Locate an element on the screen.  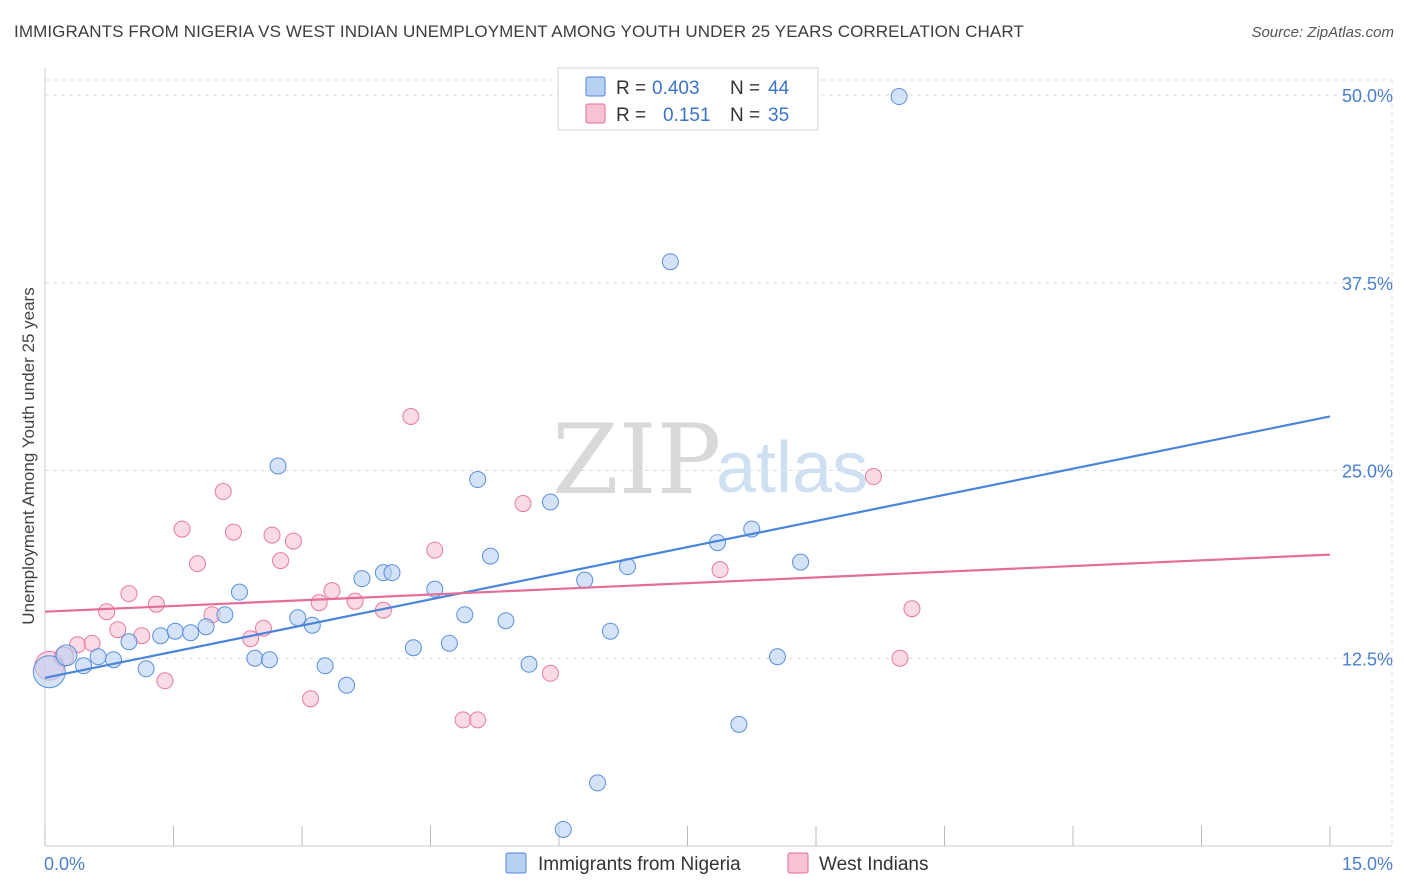
legend-n-label-west-indians: N = is located at coordinates (745, 115).